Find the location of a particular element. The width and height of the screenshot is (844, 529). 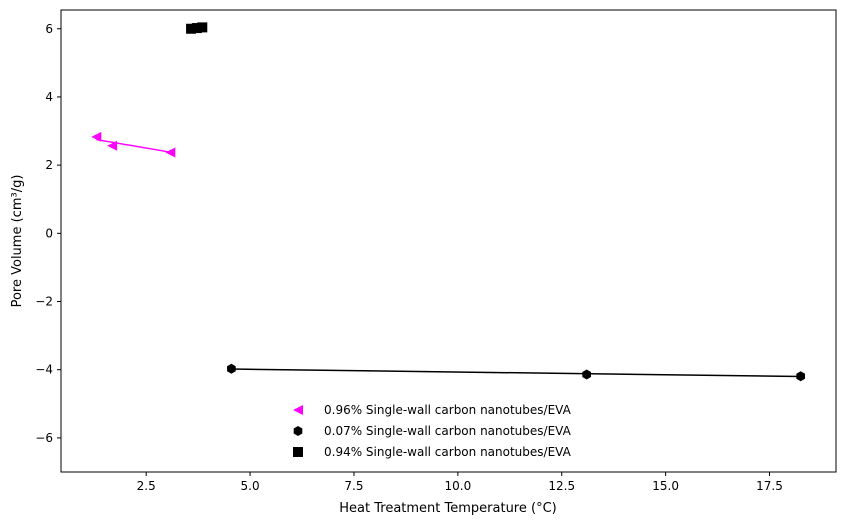

x-tick-label: 12.5 is located at coordinates (561, 486).